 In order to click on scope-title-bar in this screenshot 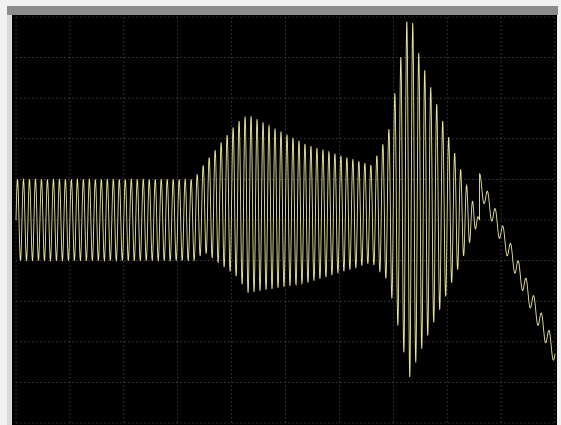, I will do `click(282, 10)`.